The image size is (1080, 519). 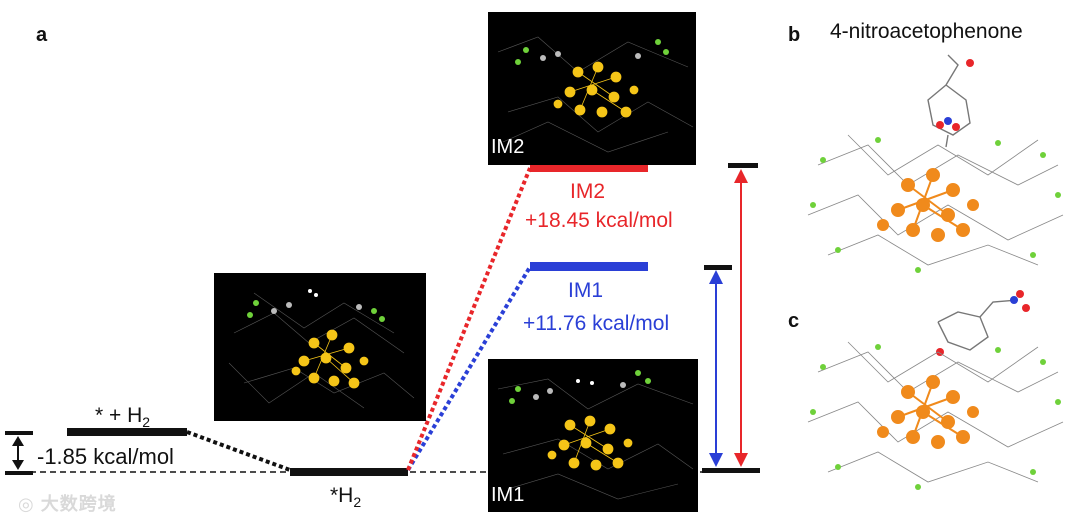 I want to click on watermark-text: 大数跨境, so click(x=78, y=504).